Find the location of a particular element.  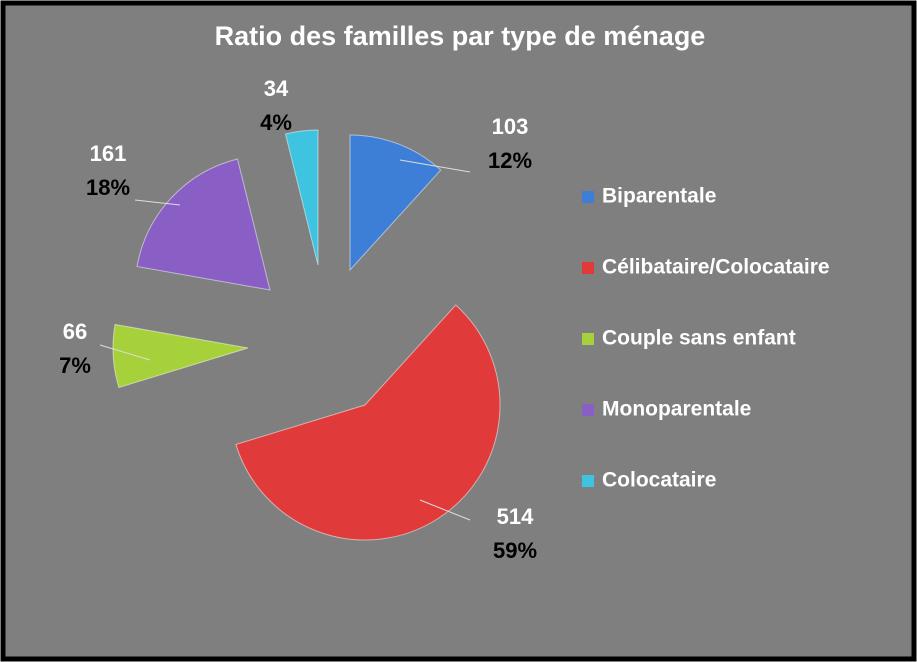

percent-label: 18% is located at coordinates (108, 187).